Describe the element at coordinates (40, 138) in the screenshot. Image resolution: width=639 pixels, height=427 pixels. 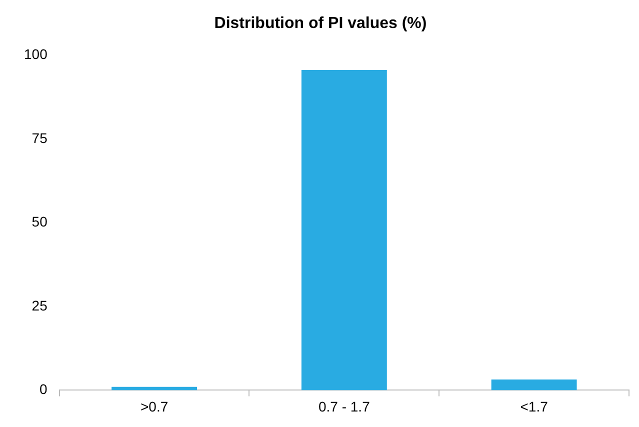
I see `y-tick-label: 75` at that location.